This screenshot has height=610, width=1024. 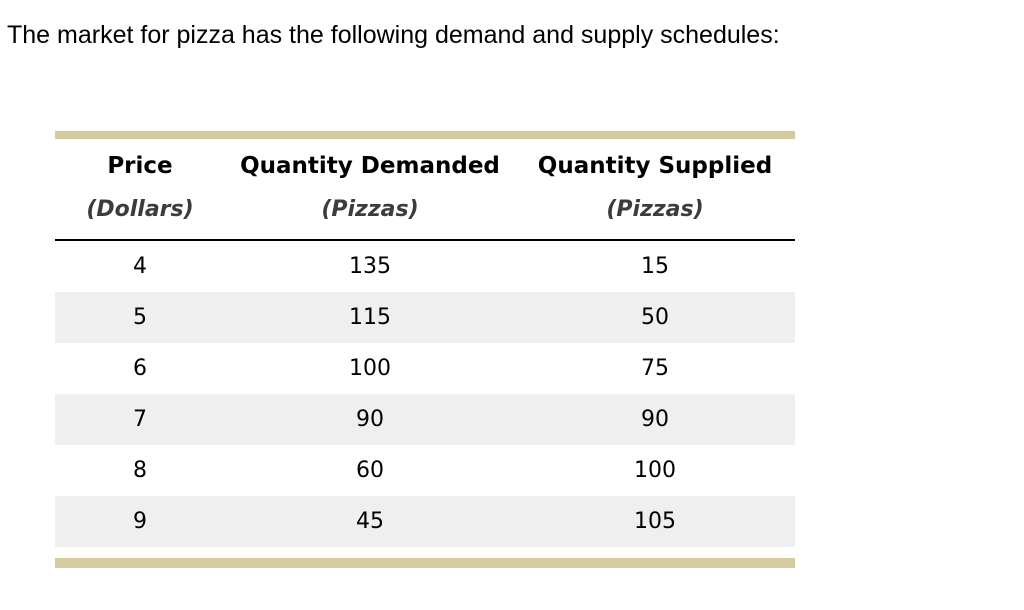 What do you see at coordinates (370, 368) in the screenshot?
I see `quantity-demanded-cell: 100` at bounding box center [370, 368].